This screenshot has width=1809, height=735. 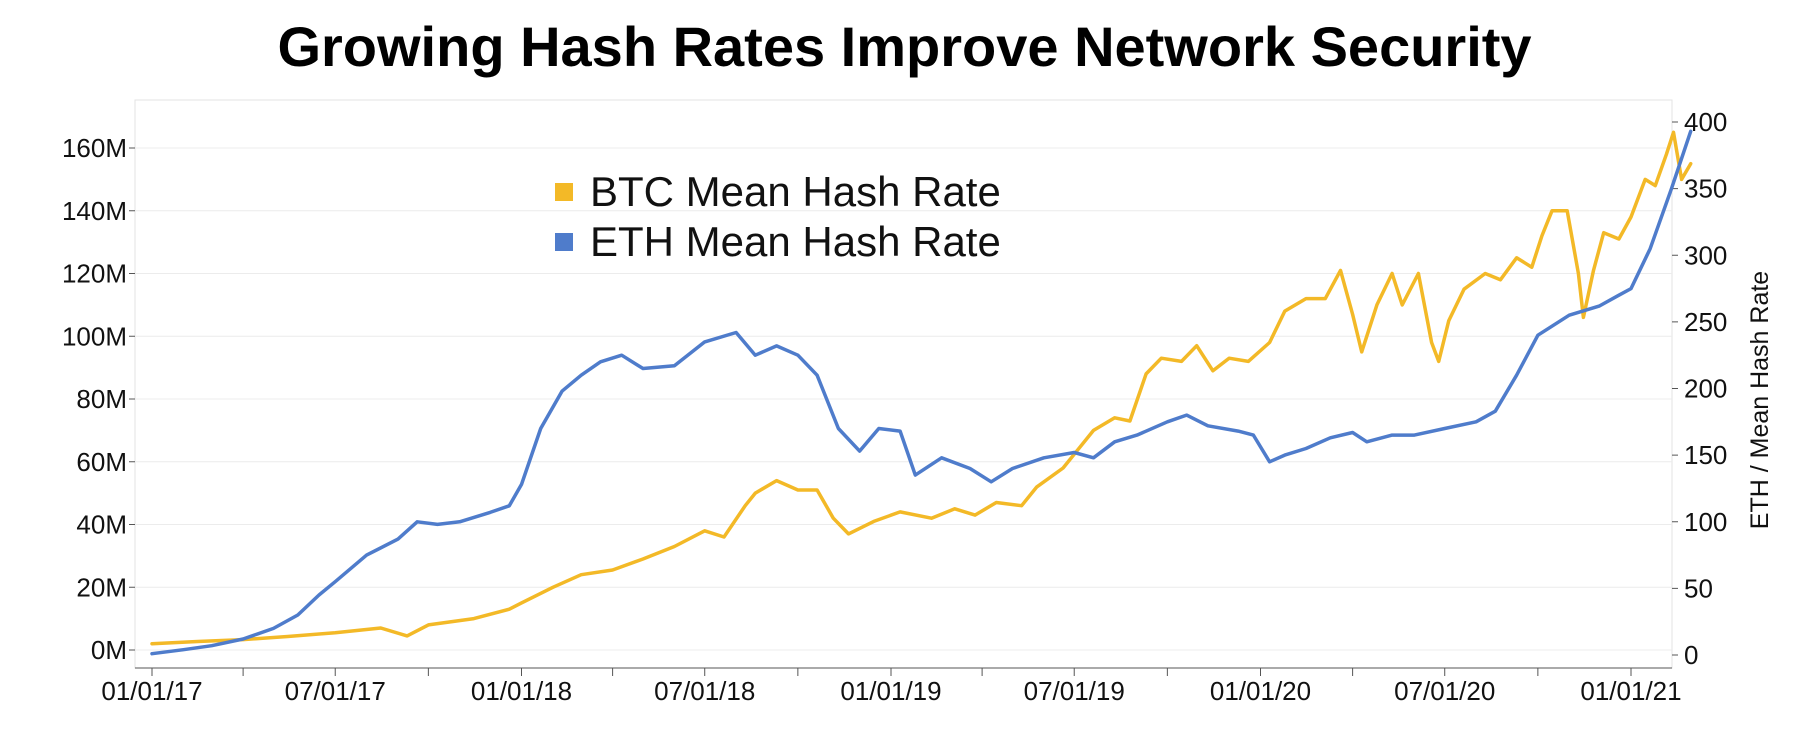 What do you see at coordinates (1705, 189) in the screenshot?
I see `right-tick-label: 350` at bounding box center [1705, 189].